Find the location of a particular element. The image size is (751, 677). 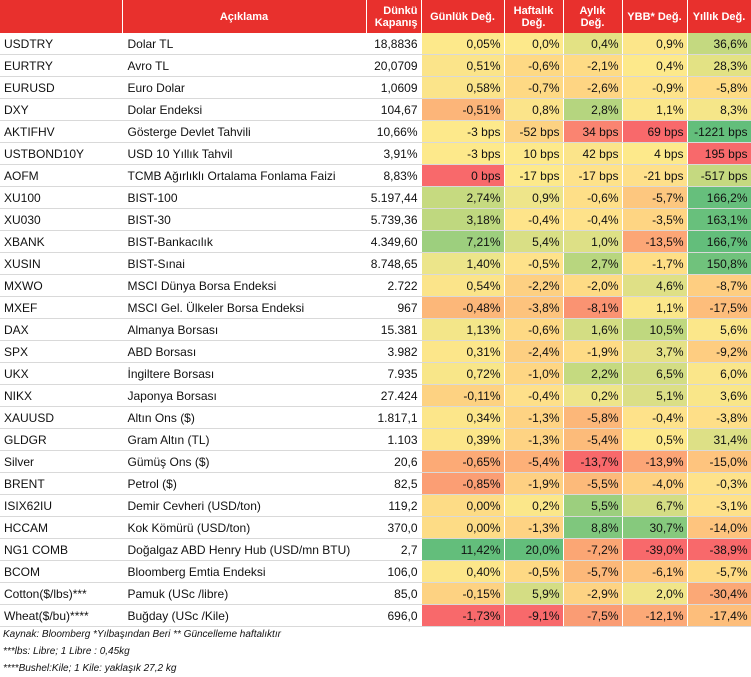

row-monthly-change: 42 bps is located at coordinates (593, 153).